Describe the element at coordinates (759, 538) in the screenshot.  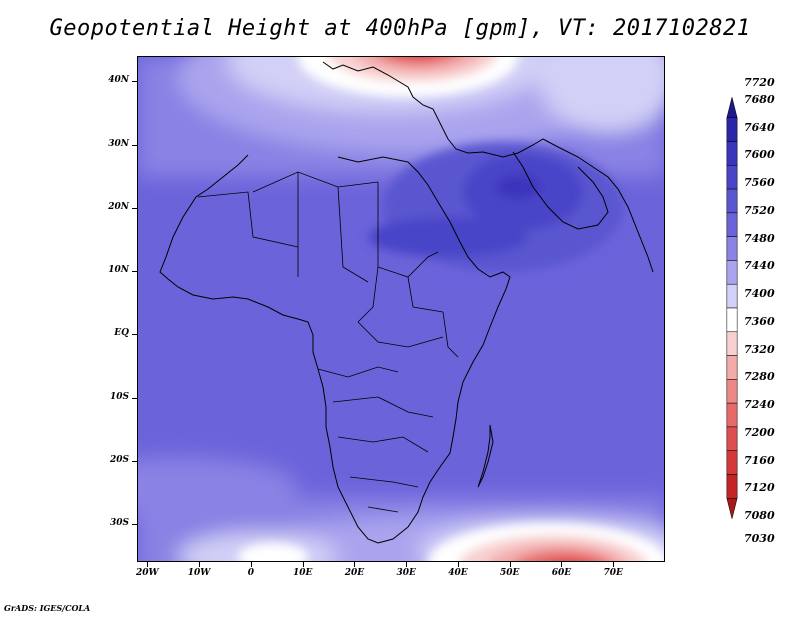
I see `colorbar-level-label: 7030` at that location.